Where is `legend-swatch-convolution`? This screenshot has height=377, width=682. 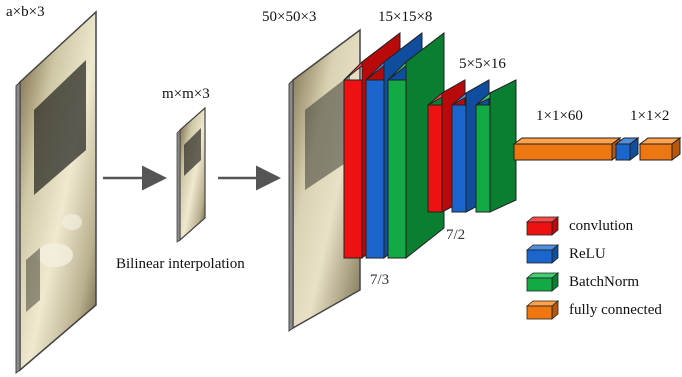
legend-swatch-convolution is located at coordinates (542, 226).